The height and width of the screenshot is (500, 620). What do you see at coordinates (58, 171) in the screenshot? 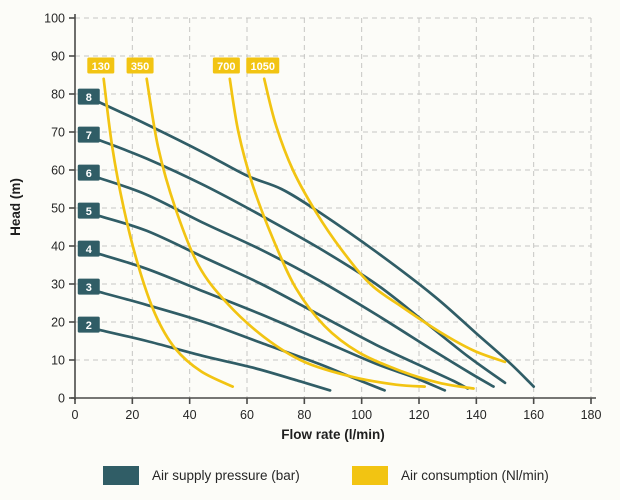
I see `y-tick-label-60: 60` at bounding box center [58, 171].